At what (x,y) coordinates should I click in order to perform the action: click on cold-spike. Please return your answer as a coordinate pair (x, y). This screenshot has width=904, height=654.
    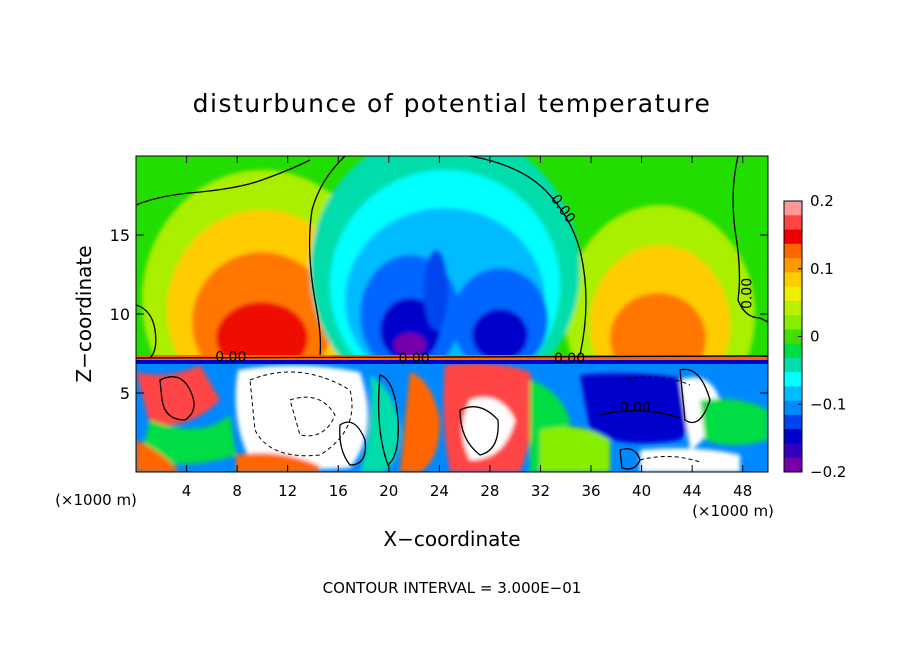
    Looking at the image, I should click on (436, 290).